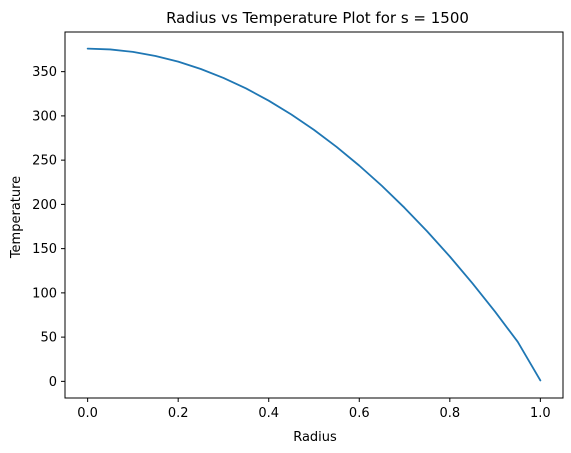 The image size is (571, 453). I want to click on x-tick-label: 0.0, so click(87, 413).